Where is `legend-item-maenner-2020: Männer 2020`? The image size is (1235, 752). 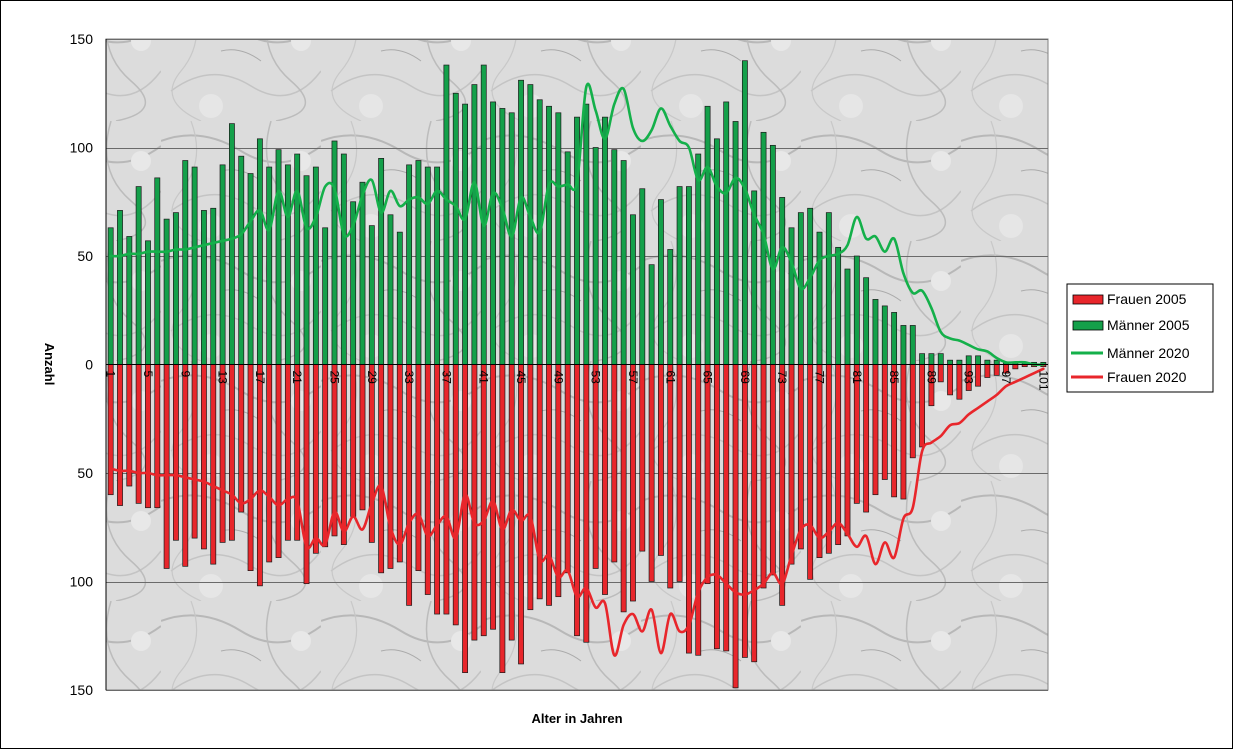
legend-item-maenner-2020: Männer 2020 is located at coordinates (1130, 353).